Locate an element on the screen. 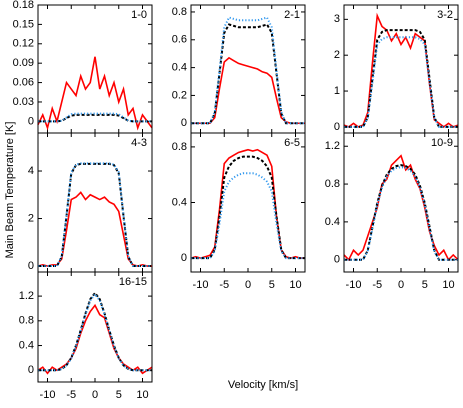 This screenshot has height=408, width=463. y-tick-label: 1 is located at coordinates (337, 91).